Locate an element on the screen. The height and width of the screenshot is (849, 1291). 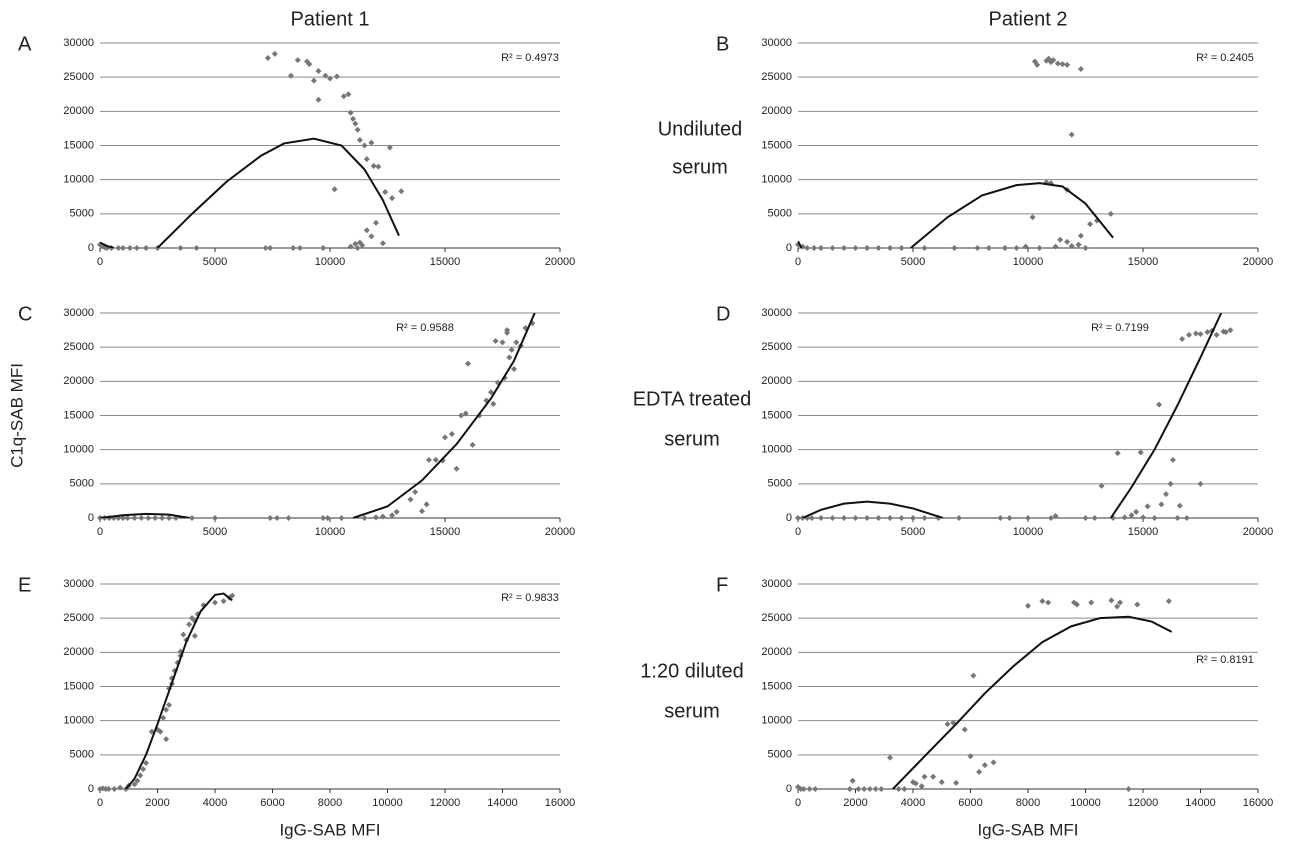
panel-letter: B is located at coordinates (722, 44).